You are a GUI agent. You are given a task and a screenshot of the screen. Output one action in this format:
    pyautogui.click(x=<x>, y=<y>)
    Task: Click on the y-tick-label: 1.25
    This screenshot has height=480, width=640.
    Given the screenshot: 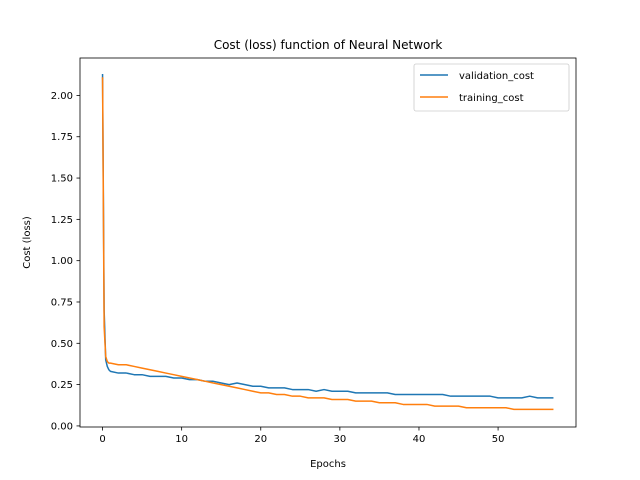 What is the action you would take?
    pyautogui.click(x=62, y=220)
    